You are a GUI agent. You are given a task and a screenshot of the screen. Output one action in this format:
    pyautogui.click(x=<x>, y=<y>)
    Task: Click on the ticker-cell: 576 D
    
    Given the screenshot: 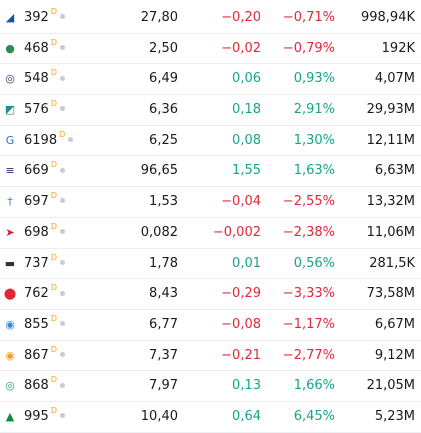 What is the action you would take?
    pyautogui.click(x=44, y=110)
    